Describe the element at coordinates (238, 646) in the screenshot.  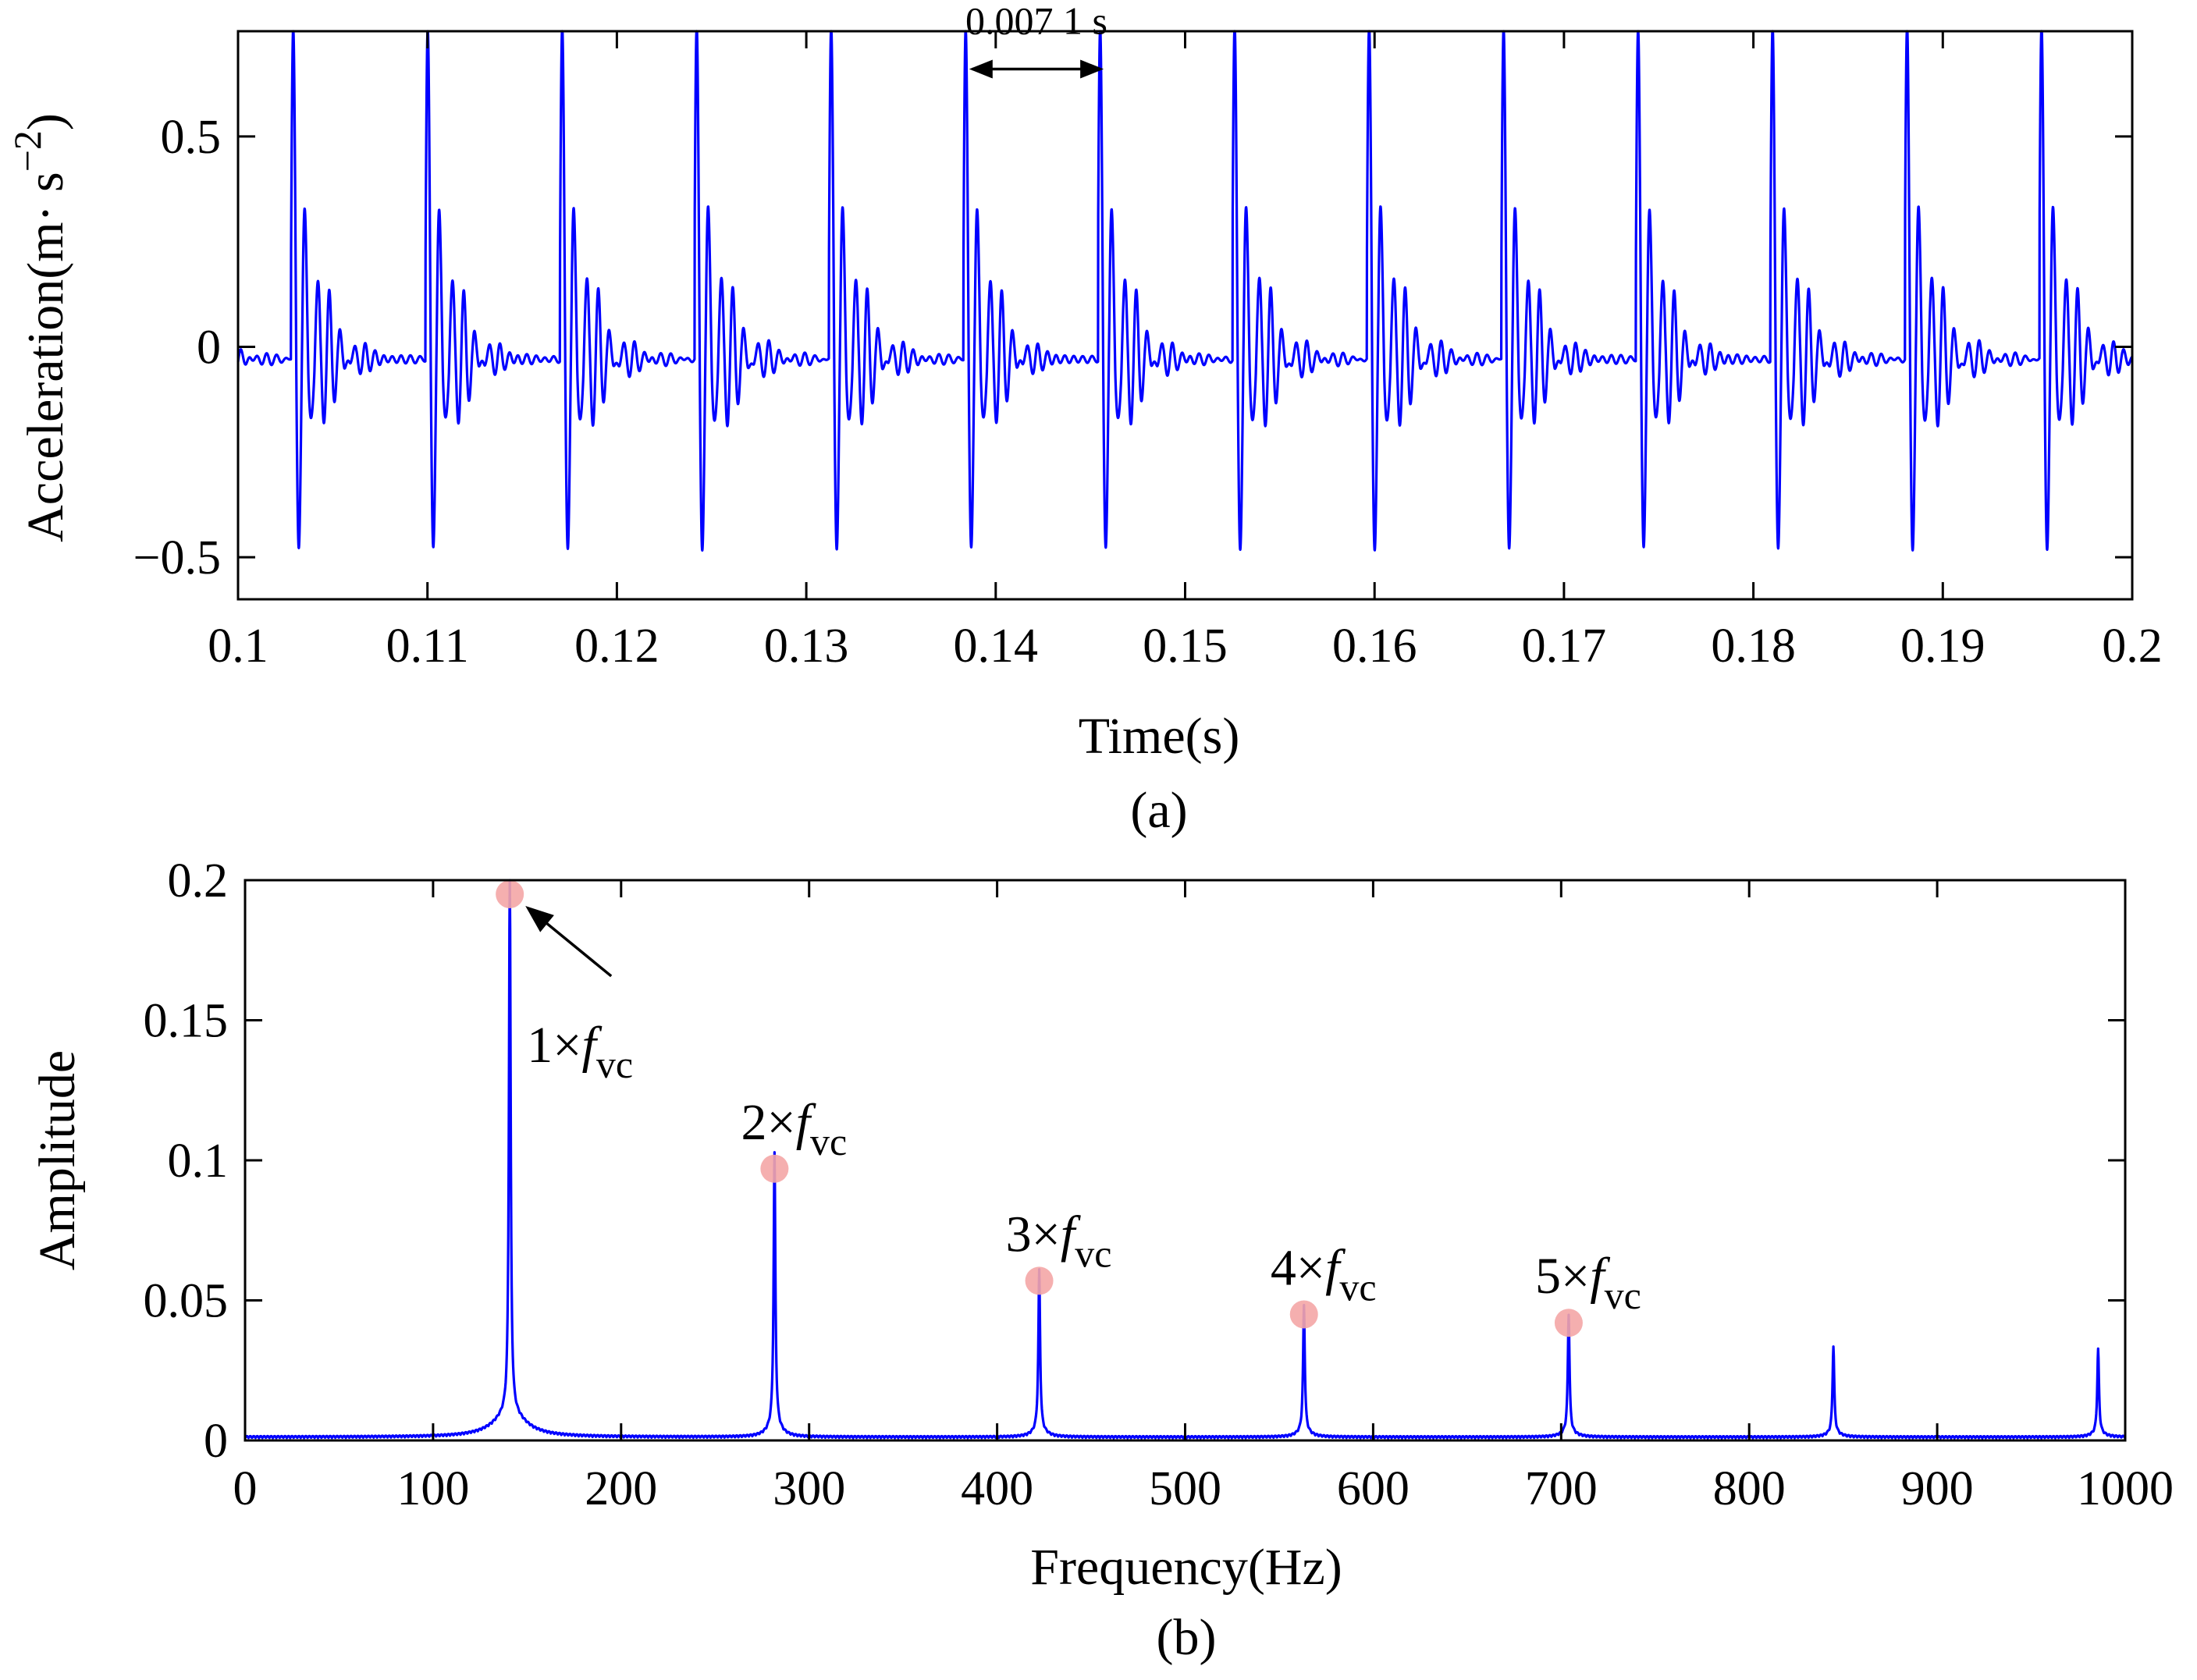
I see `x-tick-label-a: 0.1` at that location.